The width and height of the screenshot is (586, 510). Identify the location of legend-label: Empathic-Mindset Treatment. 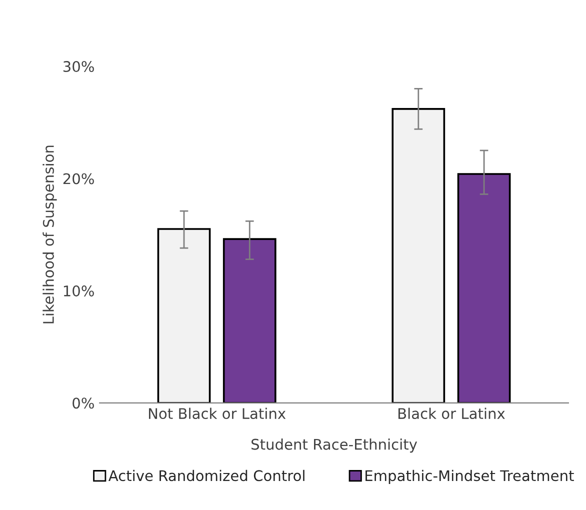
(470, 477).